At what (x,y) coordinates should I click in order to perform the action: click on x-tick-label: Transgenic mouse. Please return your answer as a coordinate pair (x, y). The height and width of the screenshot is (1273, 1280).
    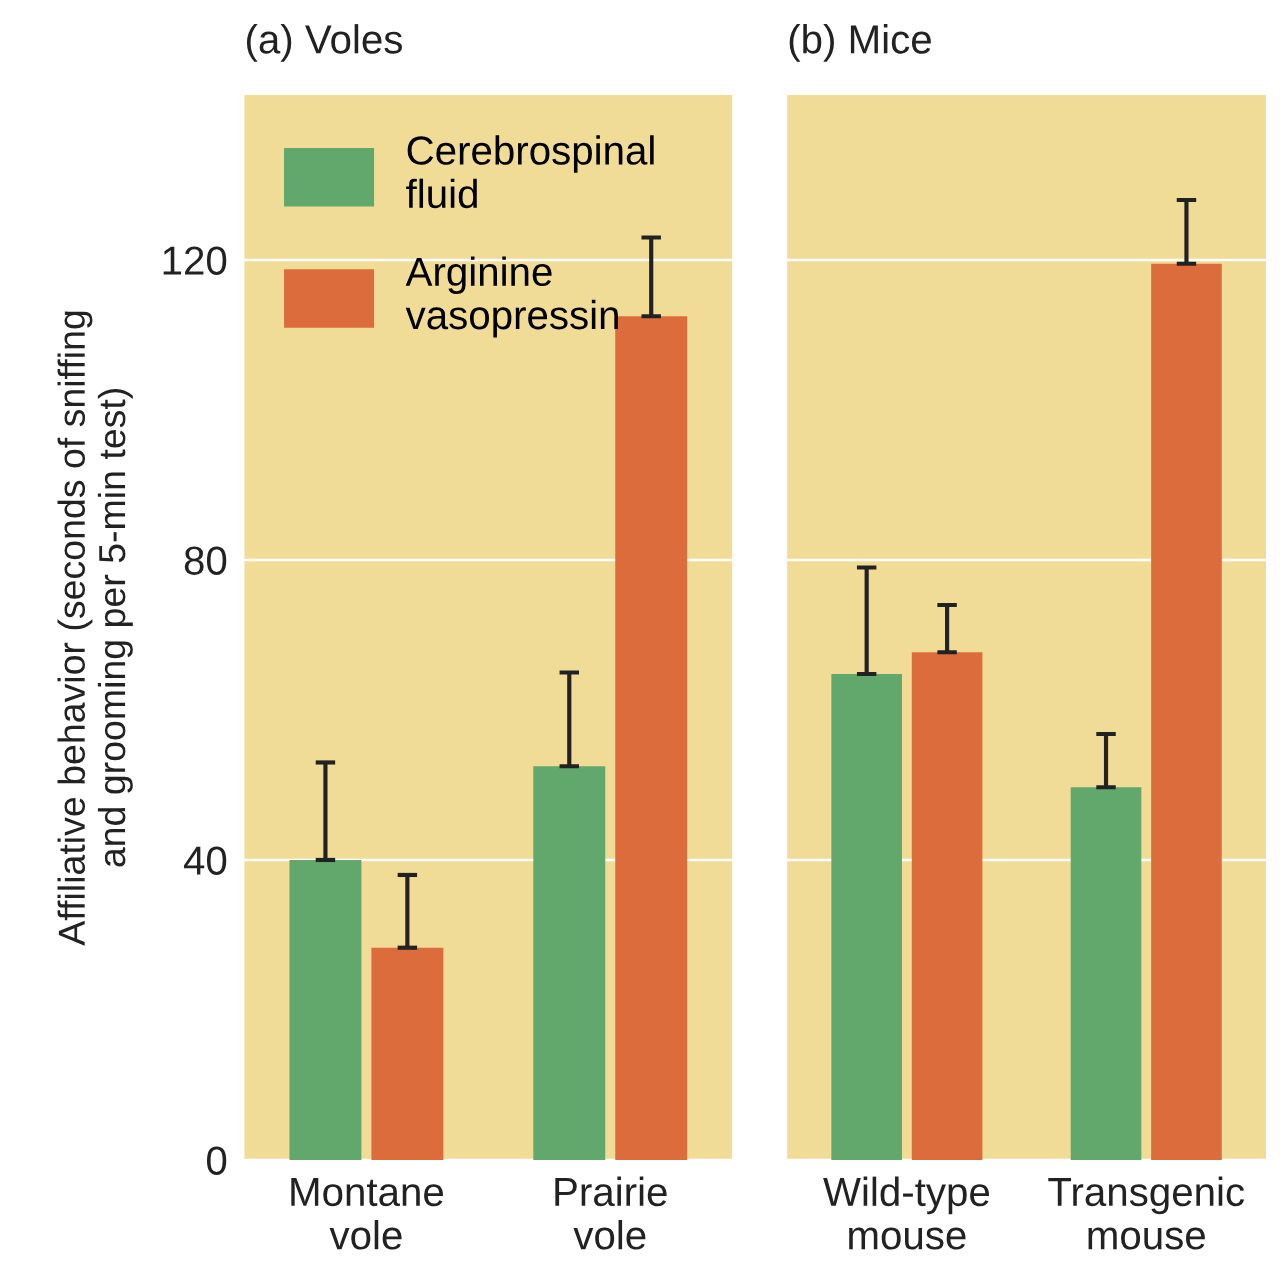
    Looking at the image, I should click on (1146, 1213).